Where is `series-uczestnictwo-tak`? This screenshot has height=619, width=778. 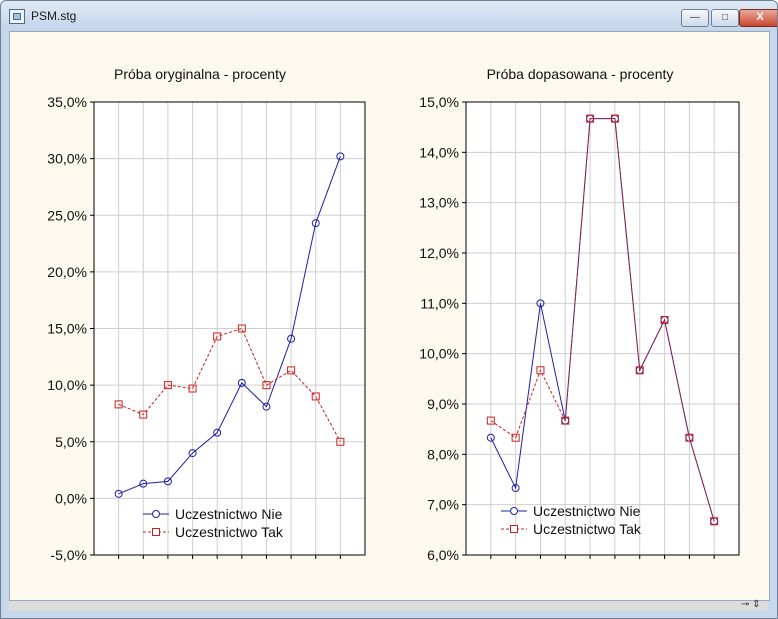
series-uczestnictwo-tak is located at coordinates (229, 385).